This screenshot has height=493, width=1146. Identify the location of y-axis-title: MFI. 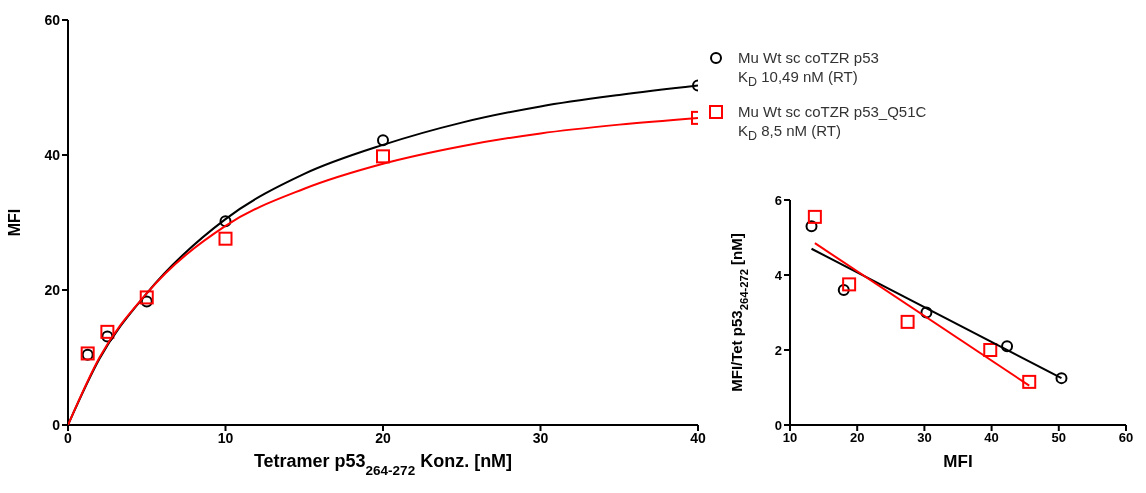
(14, 222).